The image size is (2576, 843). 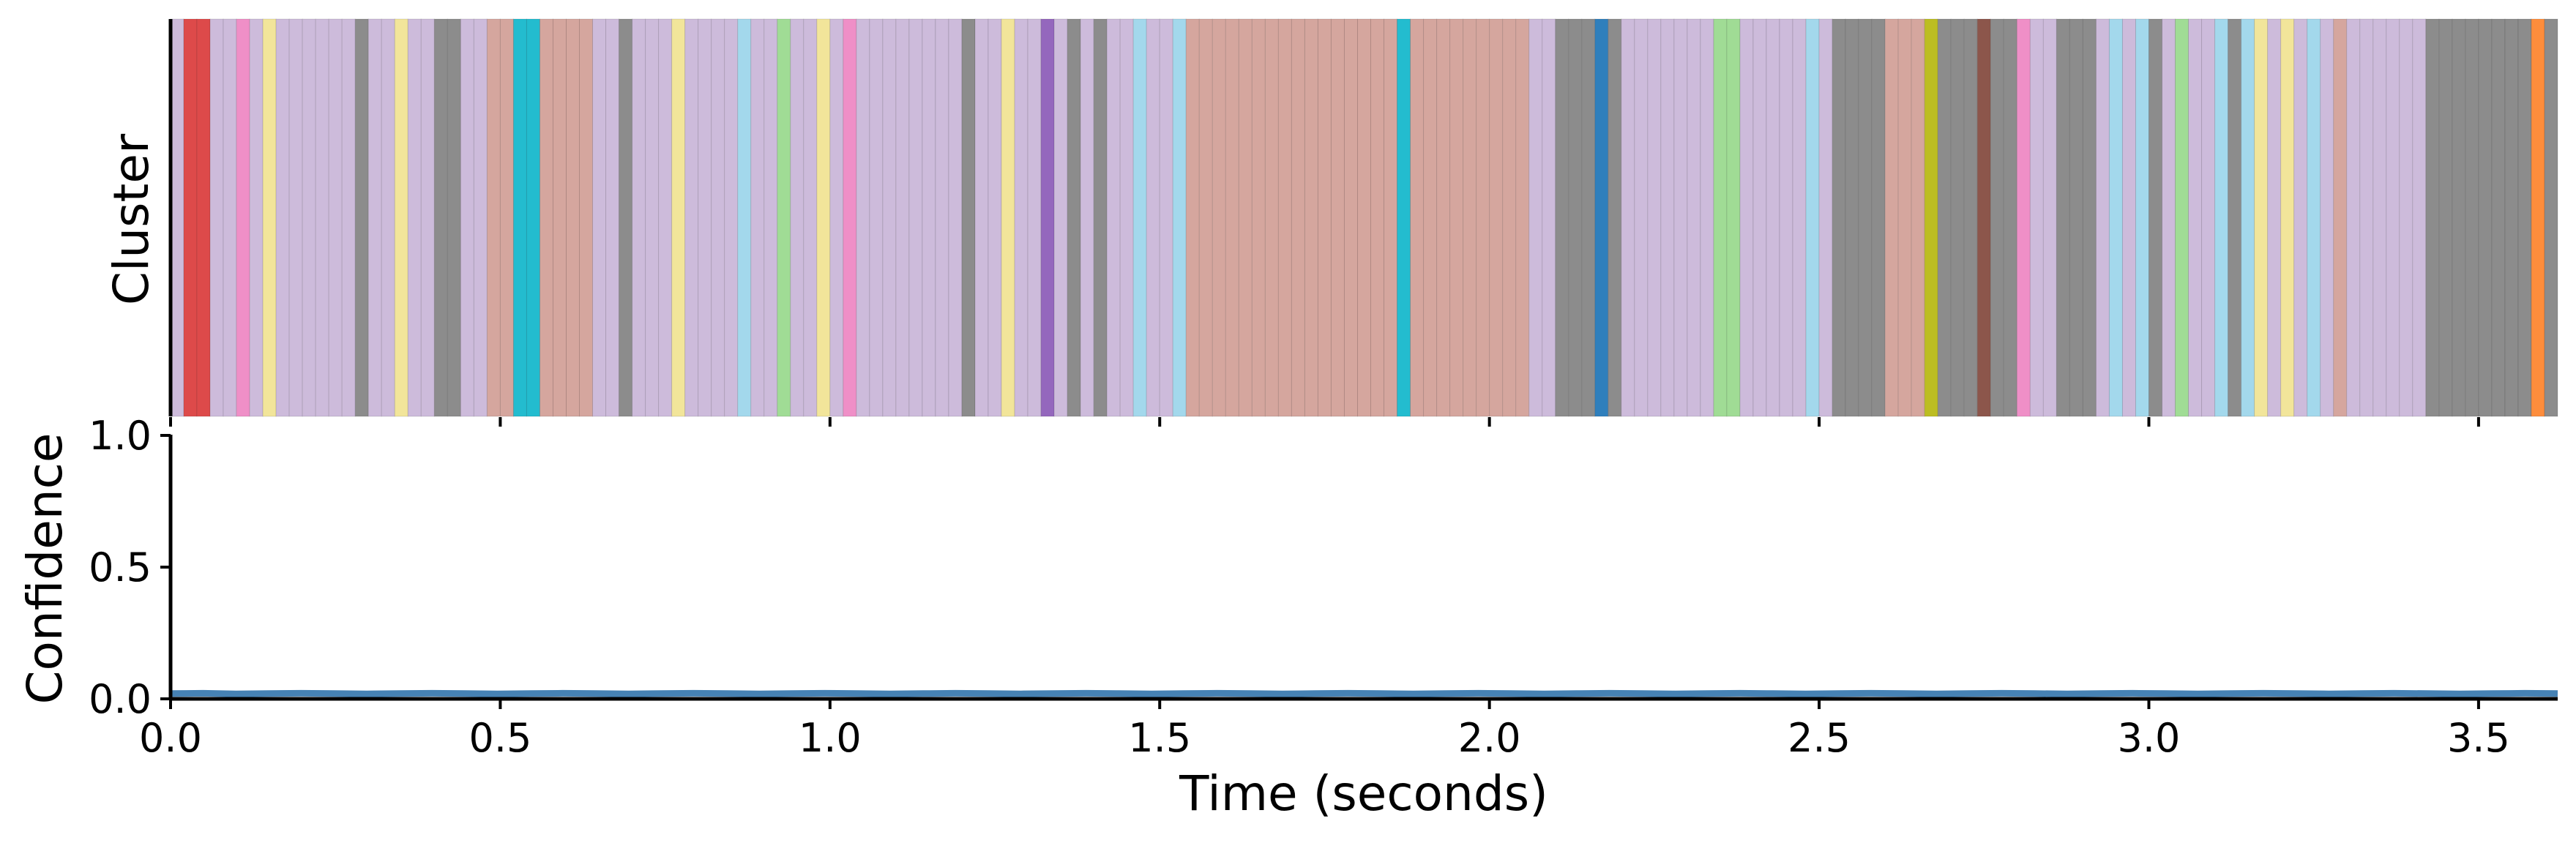 I want to click on confidence-series-line, so click(x=1364, y=693).